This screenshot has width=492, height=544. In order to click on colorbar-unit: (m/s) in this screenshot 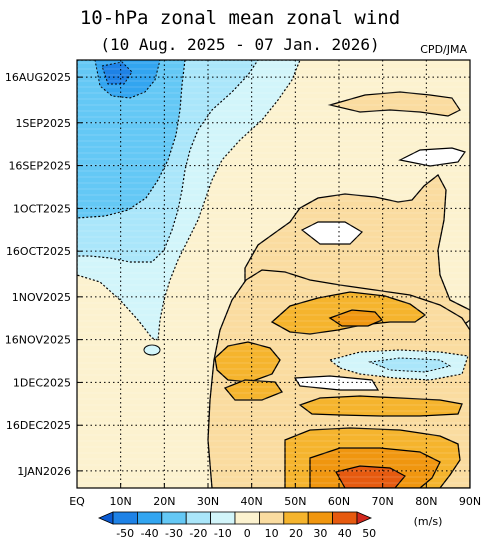, I will do `click(428, 521)`.